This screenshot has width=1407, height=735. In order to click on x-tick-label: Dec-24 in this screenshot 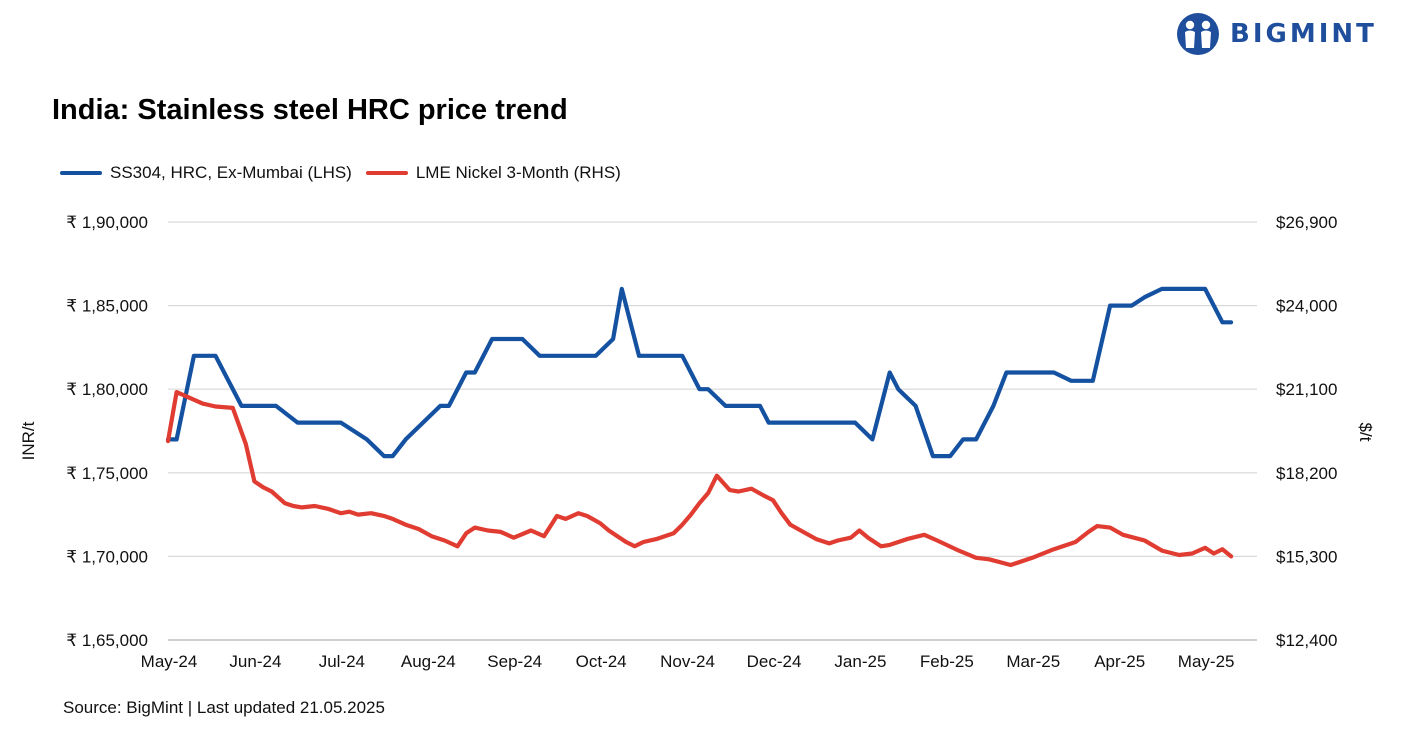, I will do `click(774, 661)`.